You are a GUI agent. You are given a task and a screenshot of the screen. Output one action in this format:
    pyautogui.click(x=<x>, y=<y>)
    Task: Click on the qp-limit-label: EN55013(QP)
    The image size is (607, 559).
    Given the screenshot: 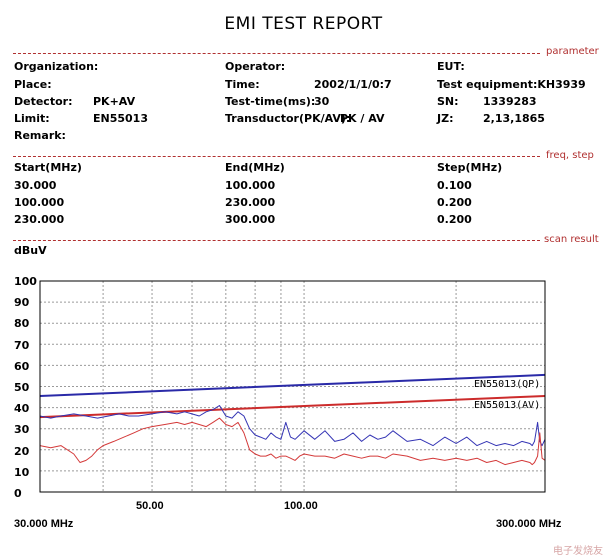 What is the action you would take?
    pyautogui.click(x=507, y=384)
    